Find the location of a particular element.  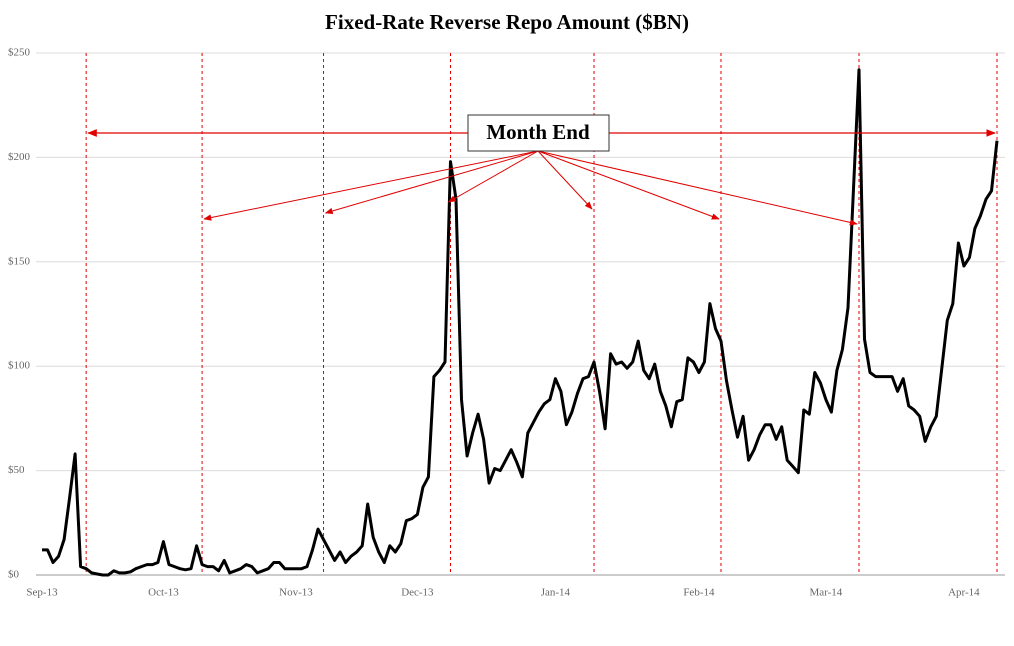

x-tick-label: Sep-13 is located at coordinates (42, 593).